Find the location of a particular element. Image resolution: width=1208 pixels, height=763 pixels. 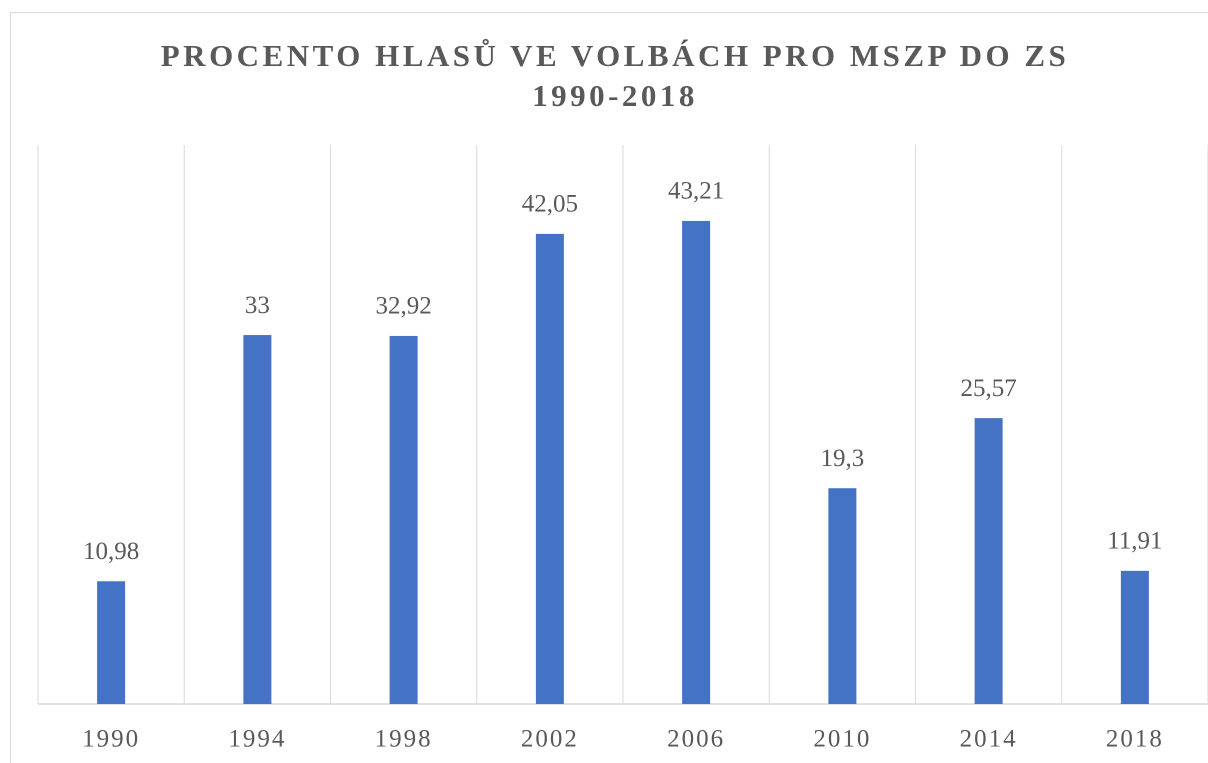

x-tick-label: 2006 is located at coordinates (696, 739).